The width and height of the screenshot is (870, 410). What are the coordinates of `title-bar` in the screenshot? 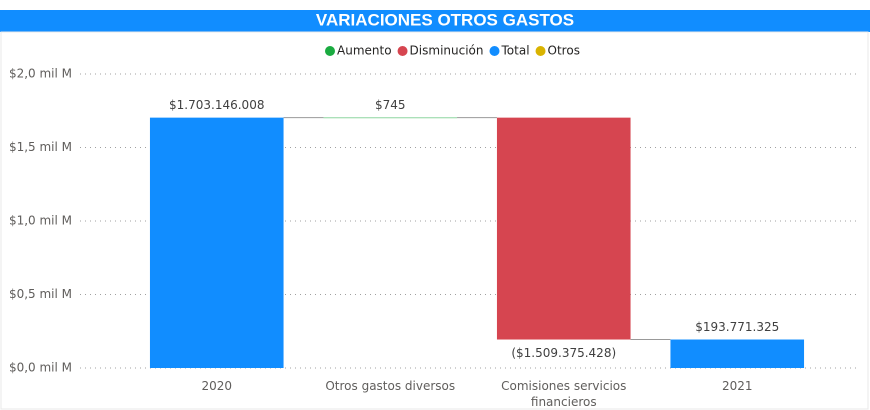 It's located at (435, 21).